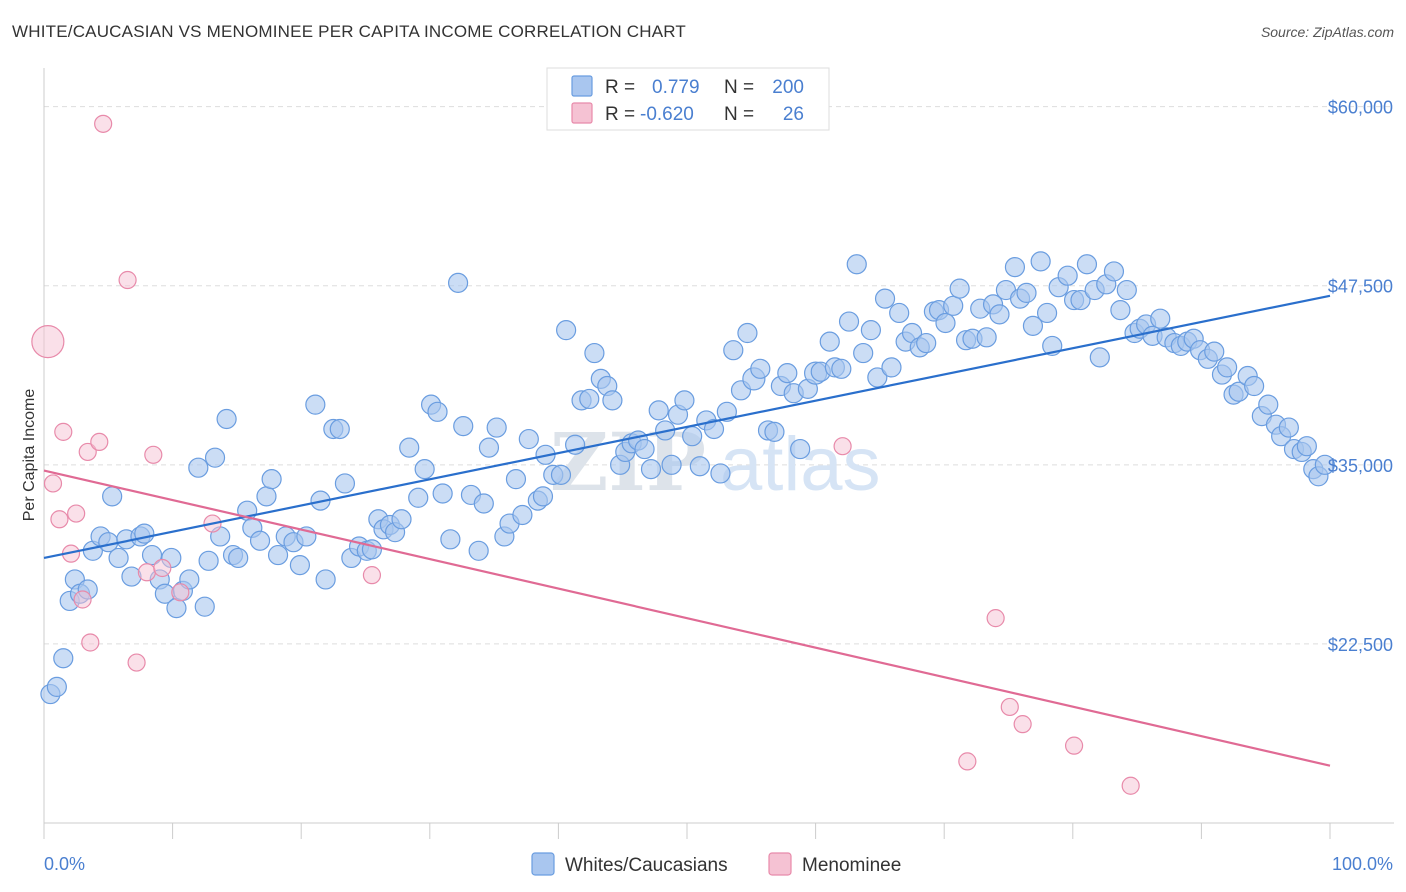  I want to click on legend-box, so click(688, 99).